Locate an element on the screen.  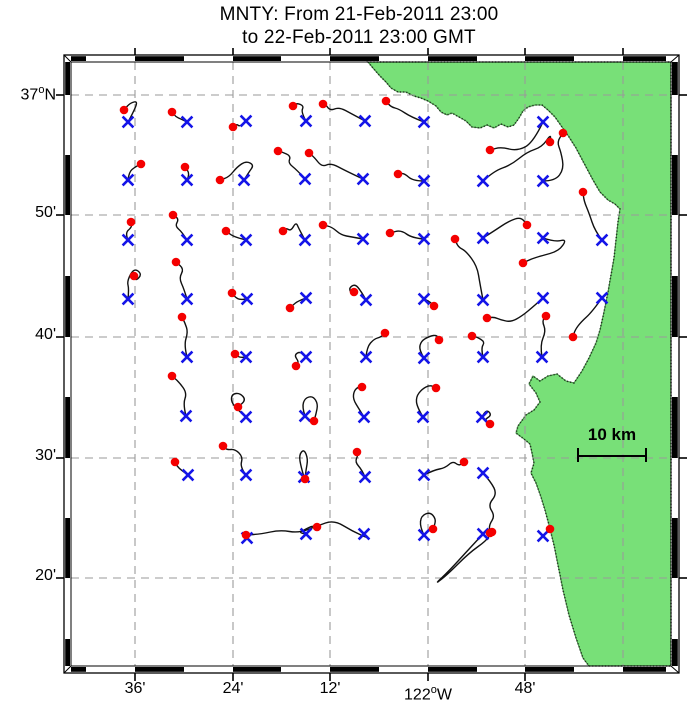
axis-label-lon-4: 48' is located at coordinates (525, 688).